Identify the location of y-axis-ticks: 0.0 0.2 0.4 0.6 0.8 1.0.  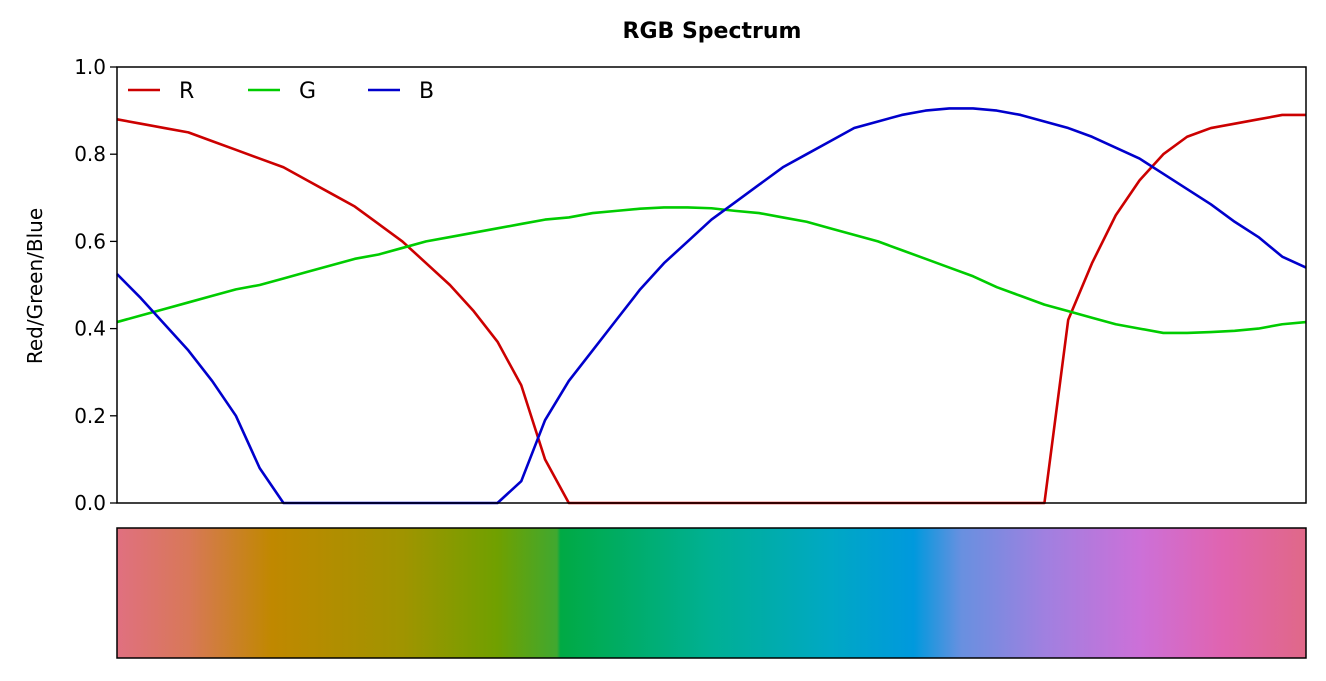
(95, 285).